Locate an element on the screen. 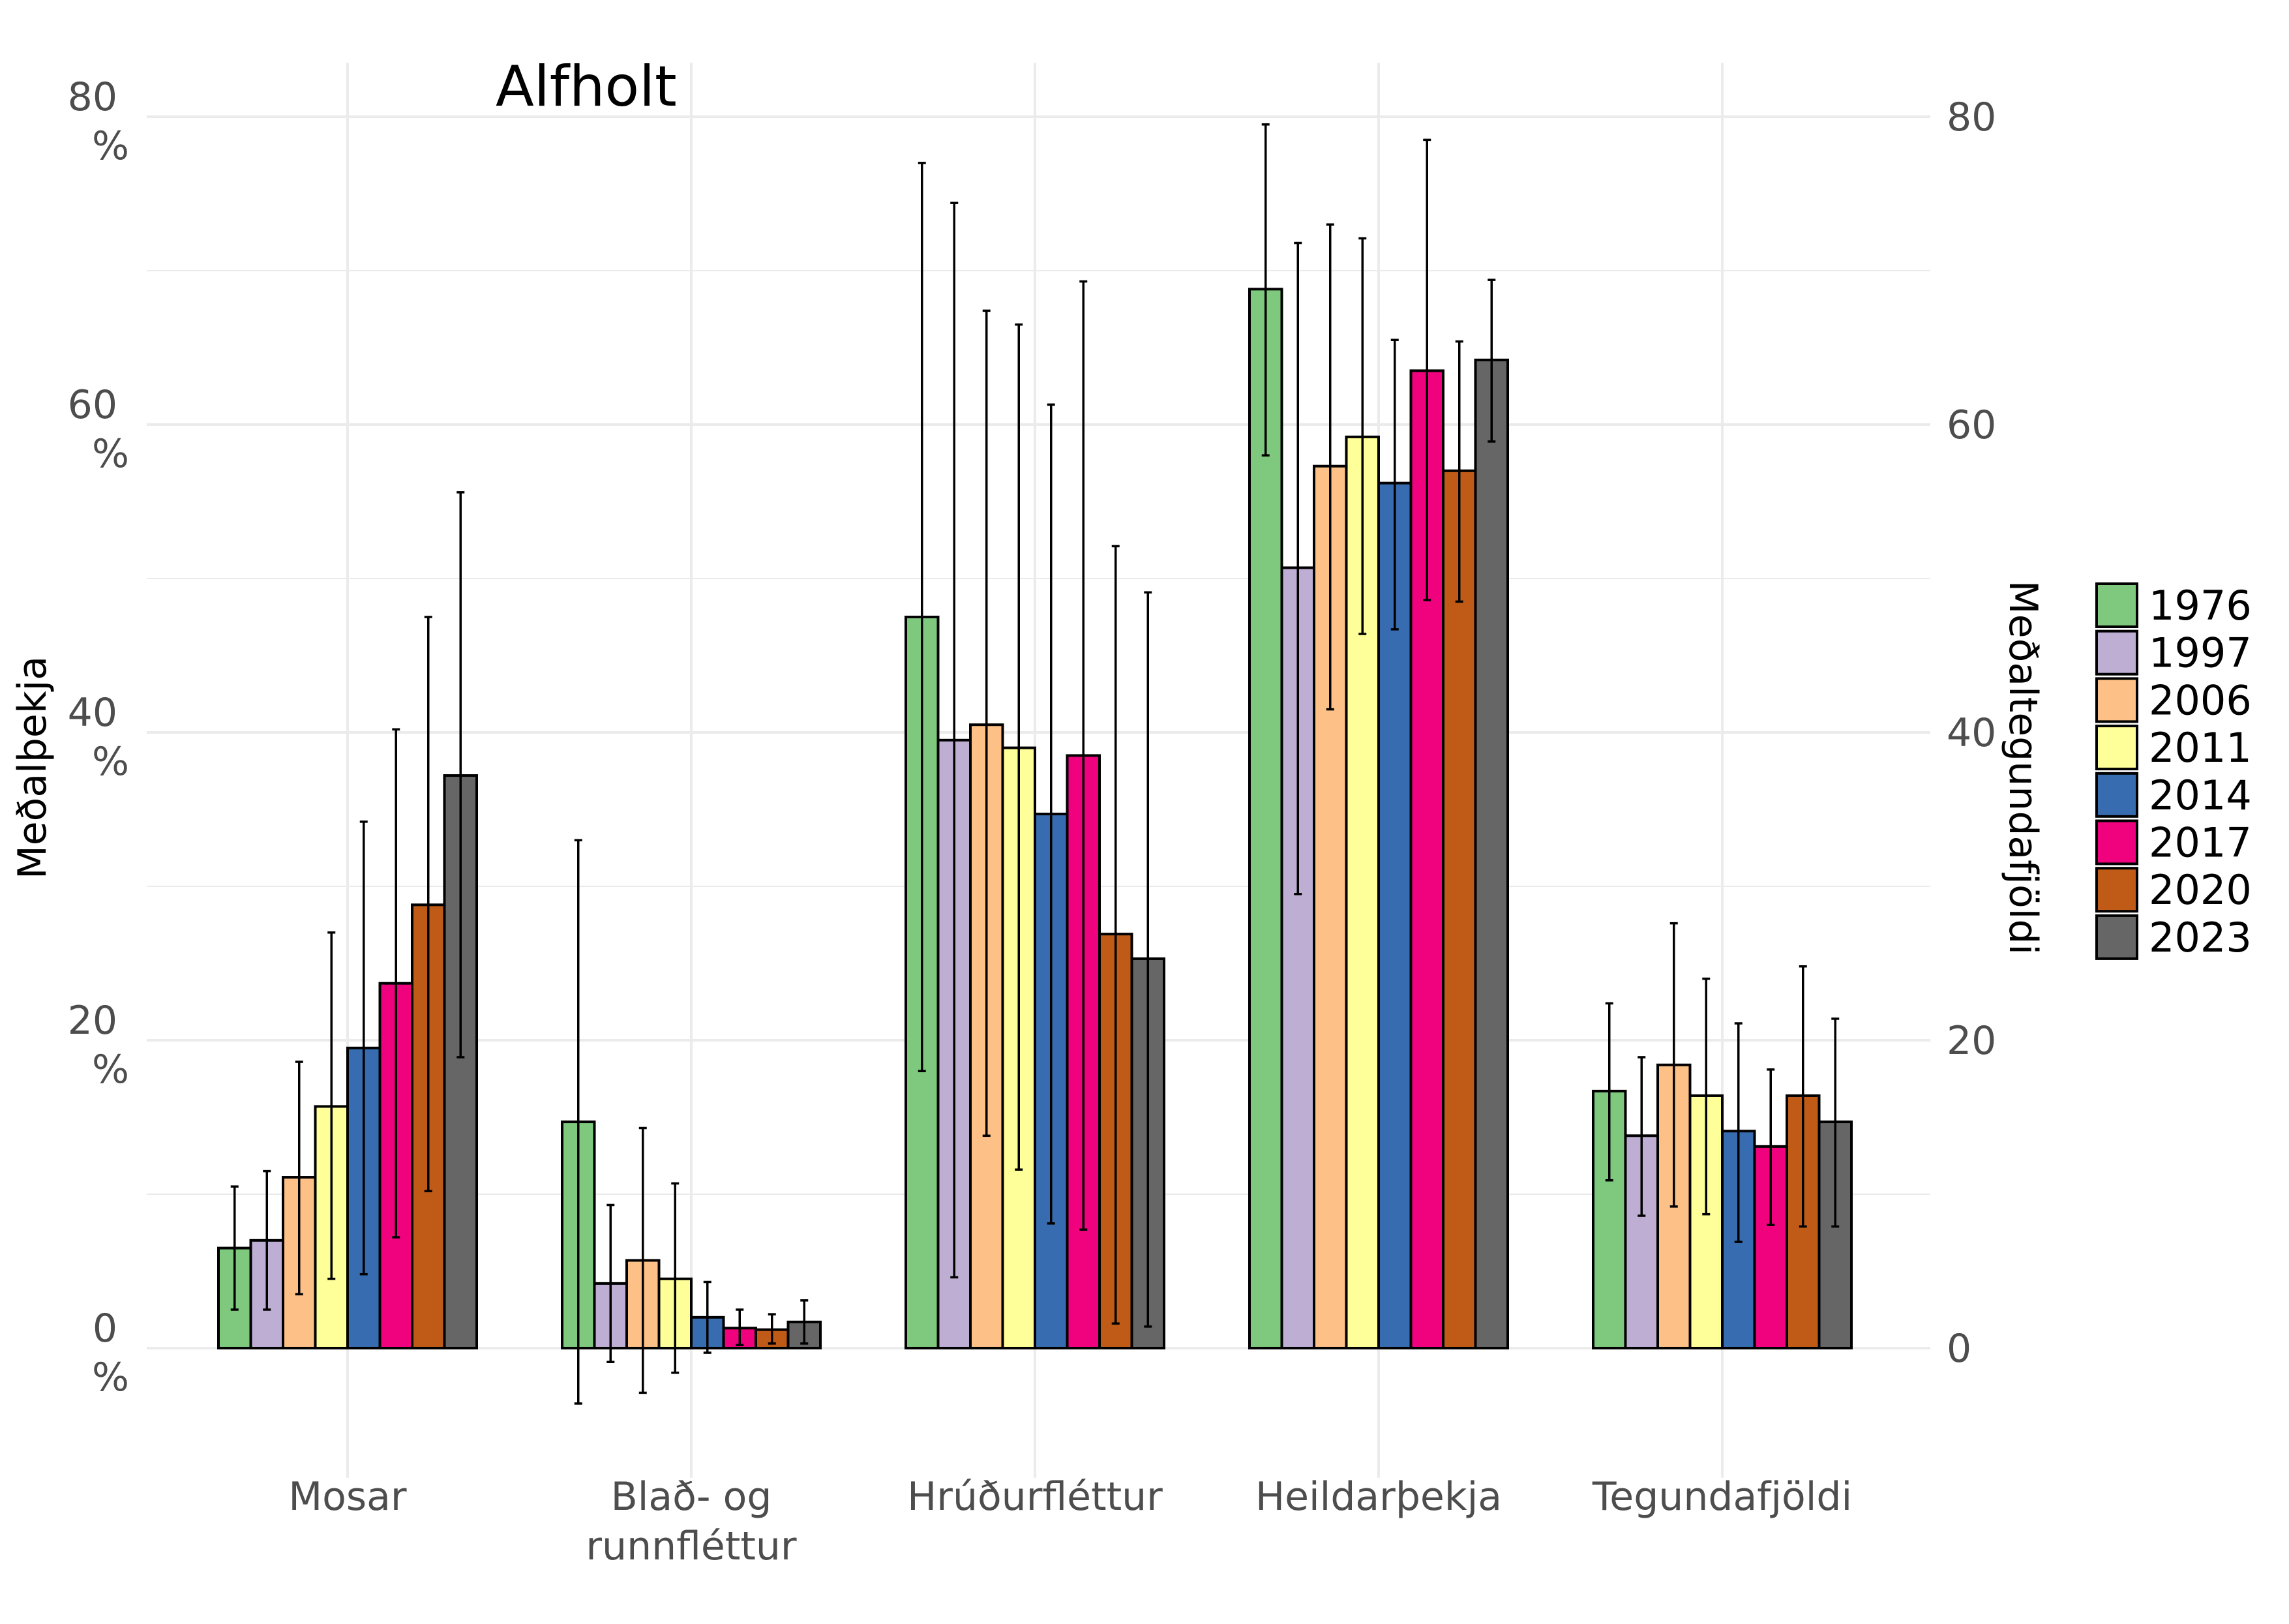 Image resolution: width=2289 pixels, height=1624 pixels. x-tick-label: Blað- og runnfléttur is located at coordinates (691, 1521).